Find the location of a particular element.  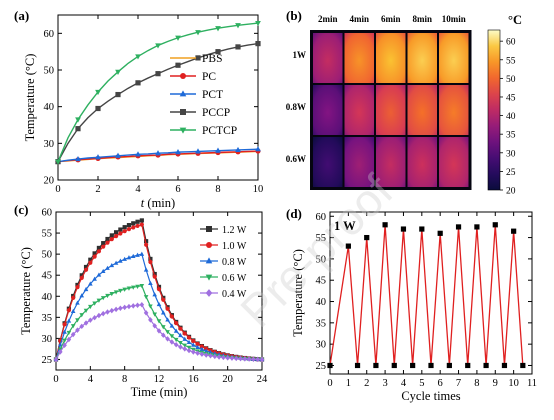

x-tick-label: 9 is located at coordinates (495, 383).